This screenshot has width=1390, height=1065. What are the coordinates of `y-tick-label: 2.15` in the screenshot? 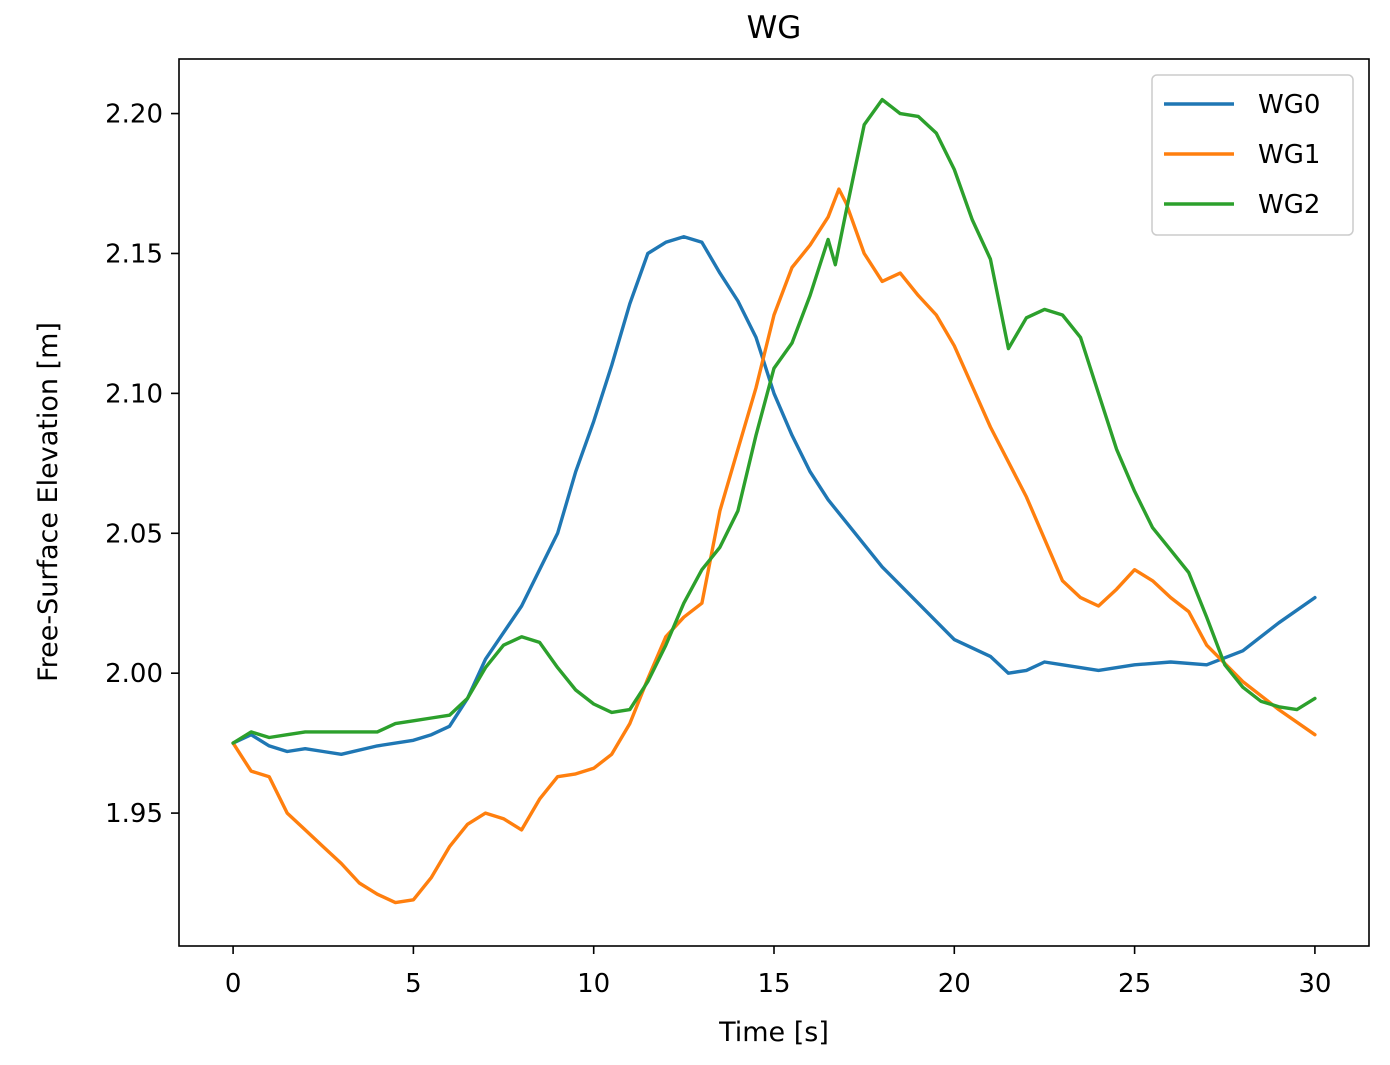 It's located at (134, 254).